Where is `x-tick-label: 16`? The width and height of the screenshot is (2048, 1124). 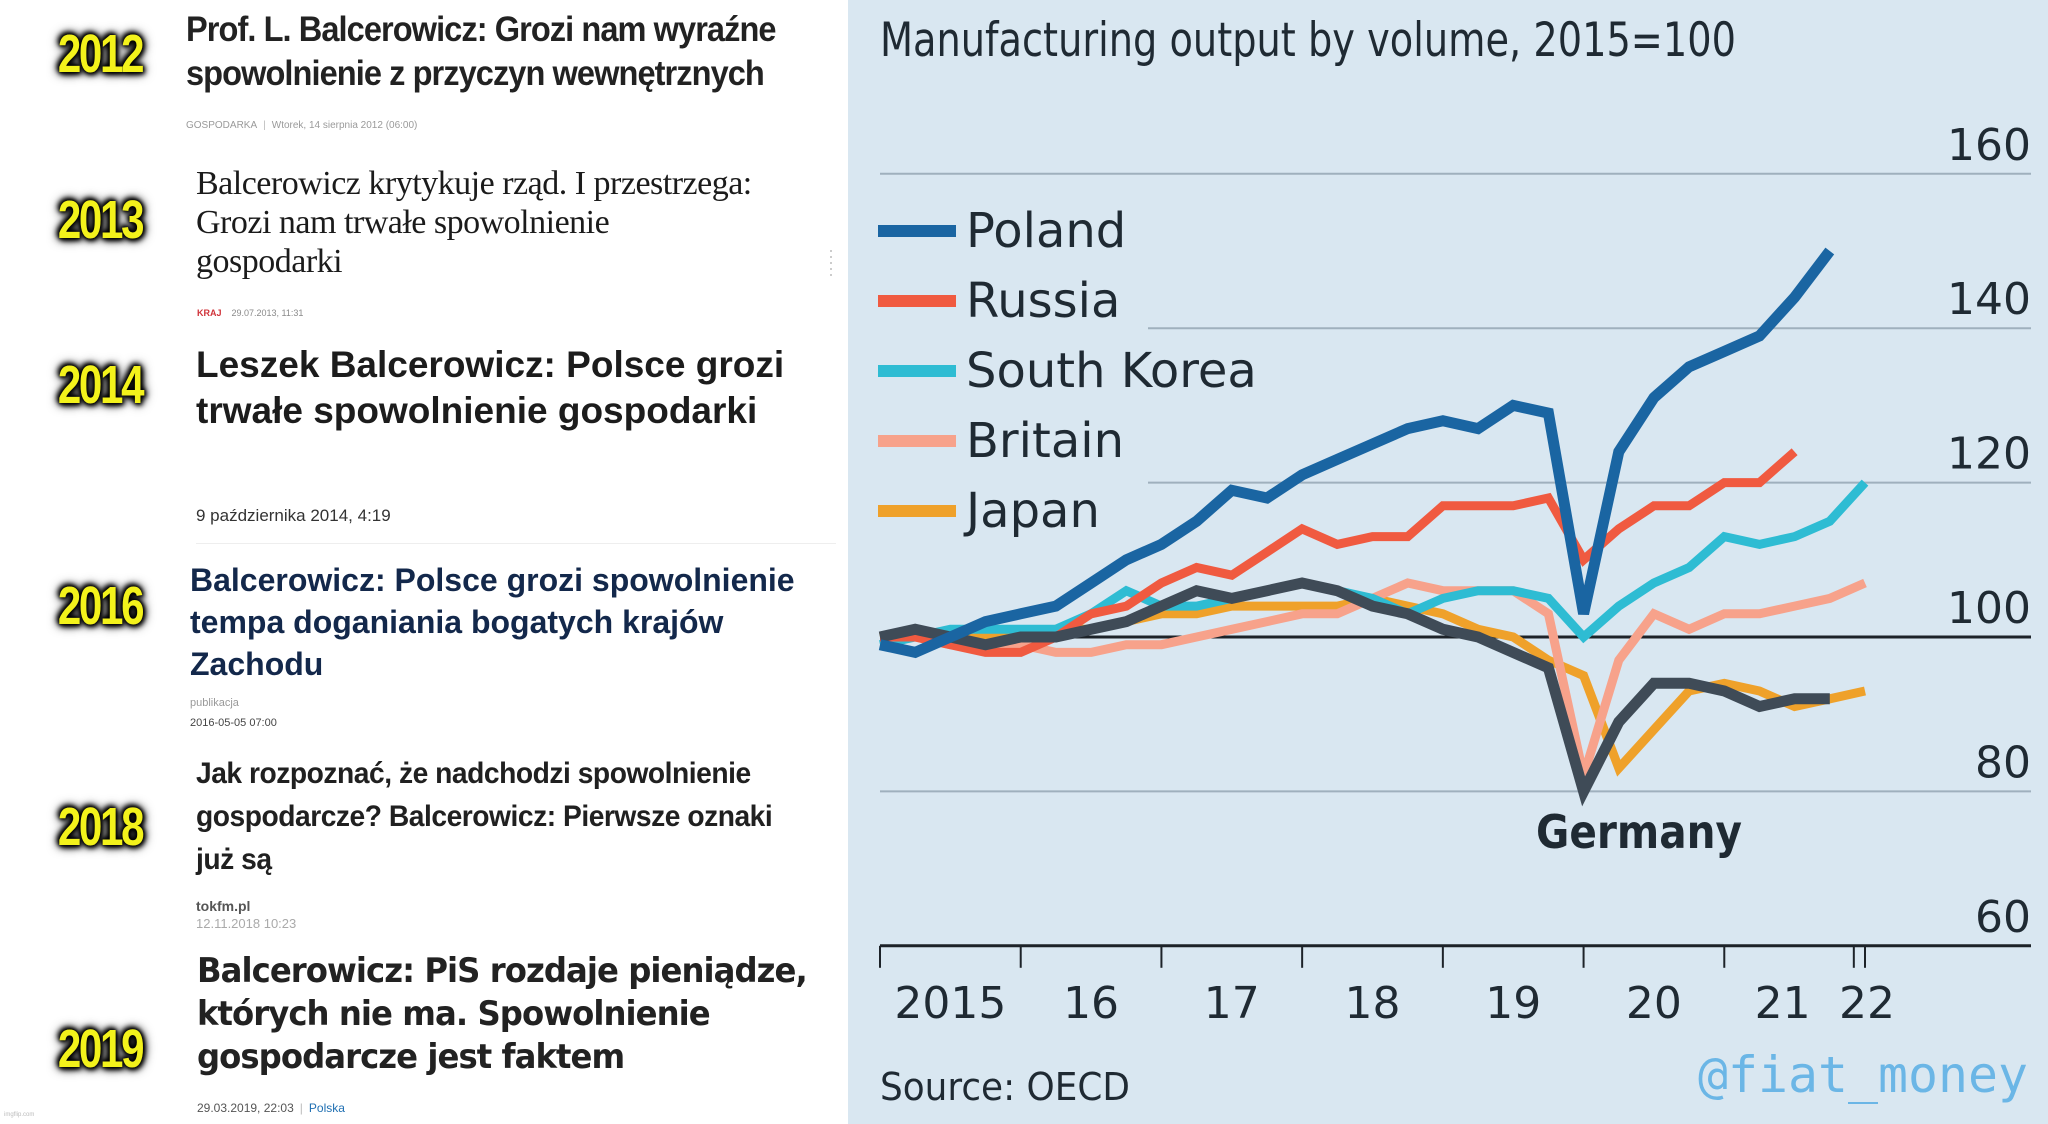
x-tick-label: 16 is located at coordinates (1091, 1003).